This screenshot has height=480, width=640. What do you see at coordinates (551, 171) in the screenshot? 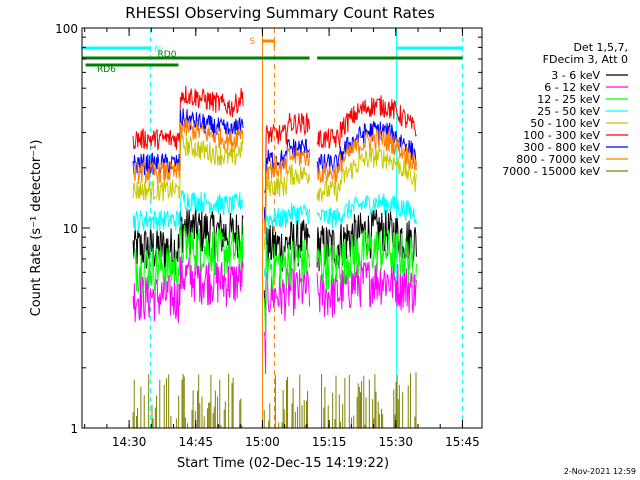
I see `legend-label-8: 7000 - 15000 keV` at bounding box center [551, 171].